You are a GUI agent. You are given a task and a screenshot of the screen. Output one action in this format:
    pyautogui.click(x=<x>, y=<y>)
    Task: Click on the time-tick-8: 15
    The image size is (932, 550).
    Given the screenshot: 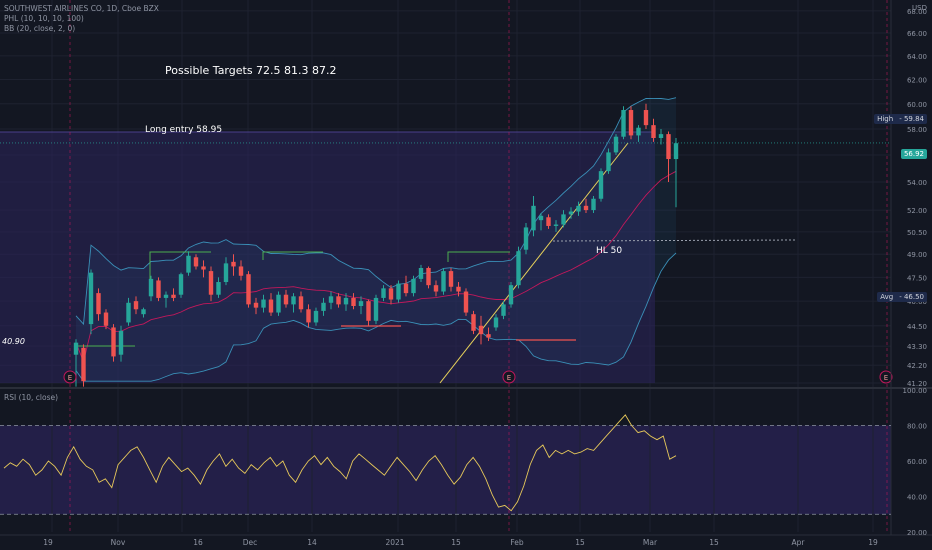 What is the action you would take?
    pyautogui.click(x=580, y=542)
    